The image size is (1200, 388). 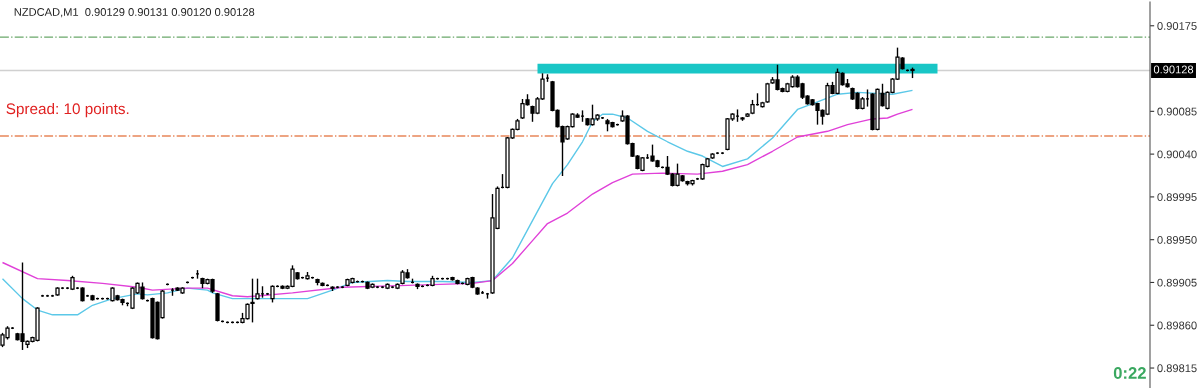 What do you see at coordinates (1173, 69) in the screenshot?
I see `ref-line-label: 0.90128` at bounding box center [1173, 69].